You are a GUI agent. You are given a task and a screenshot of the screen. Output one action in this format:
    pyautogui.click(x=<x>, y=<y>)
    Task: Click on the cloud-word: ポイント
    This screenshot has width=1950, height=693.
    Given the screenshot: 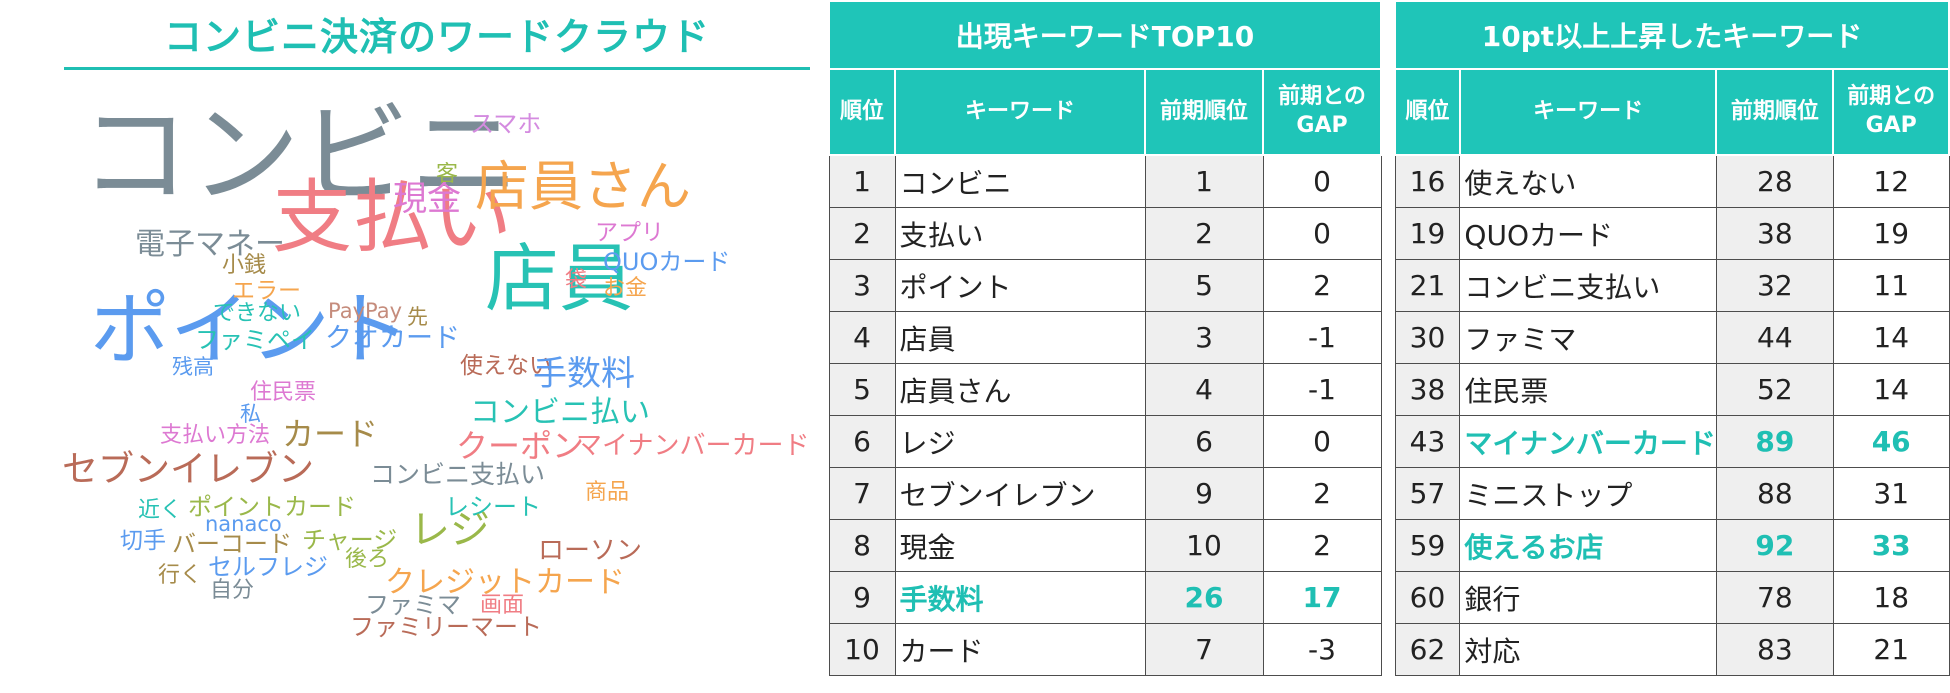 What is the action you would take?
    pyautogui.click(x=250, y=329)
    